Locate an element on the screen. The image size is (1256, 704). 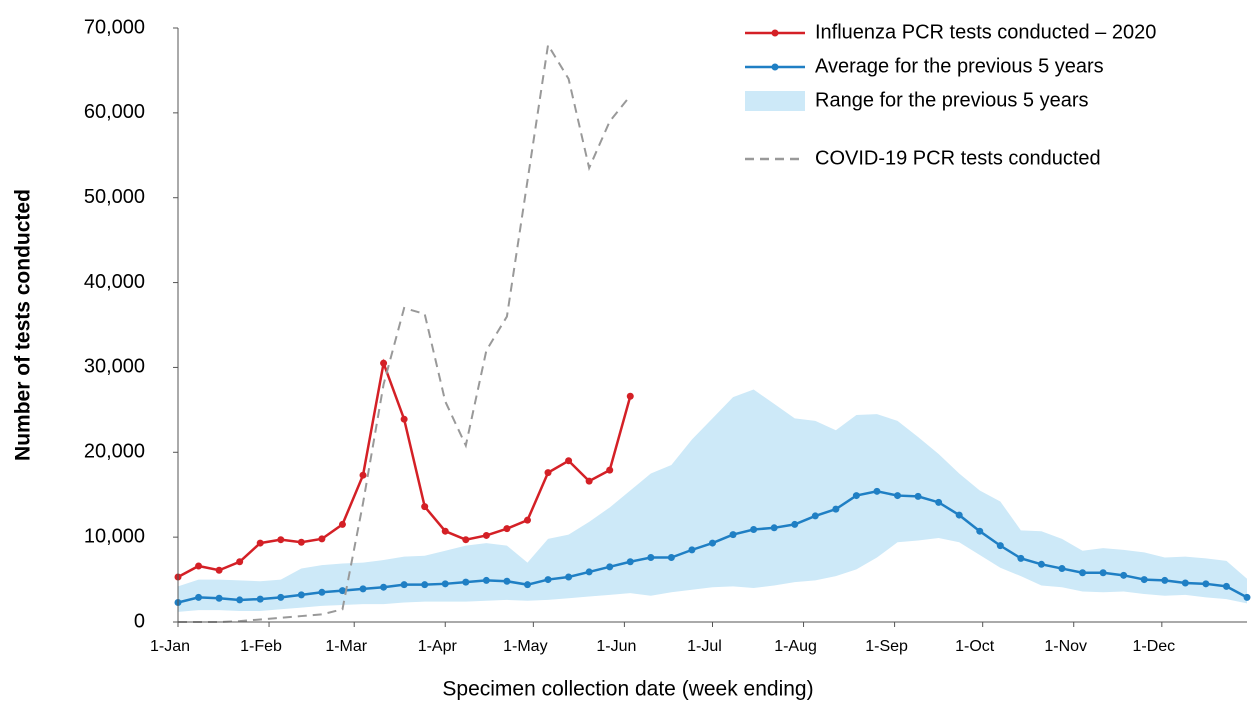
y-axis-title: Number of tests conducted is located at coordinates (23, 325).